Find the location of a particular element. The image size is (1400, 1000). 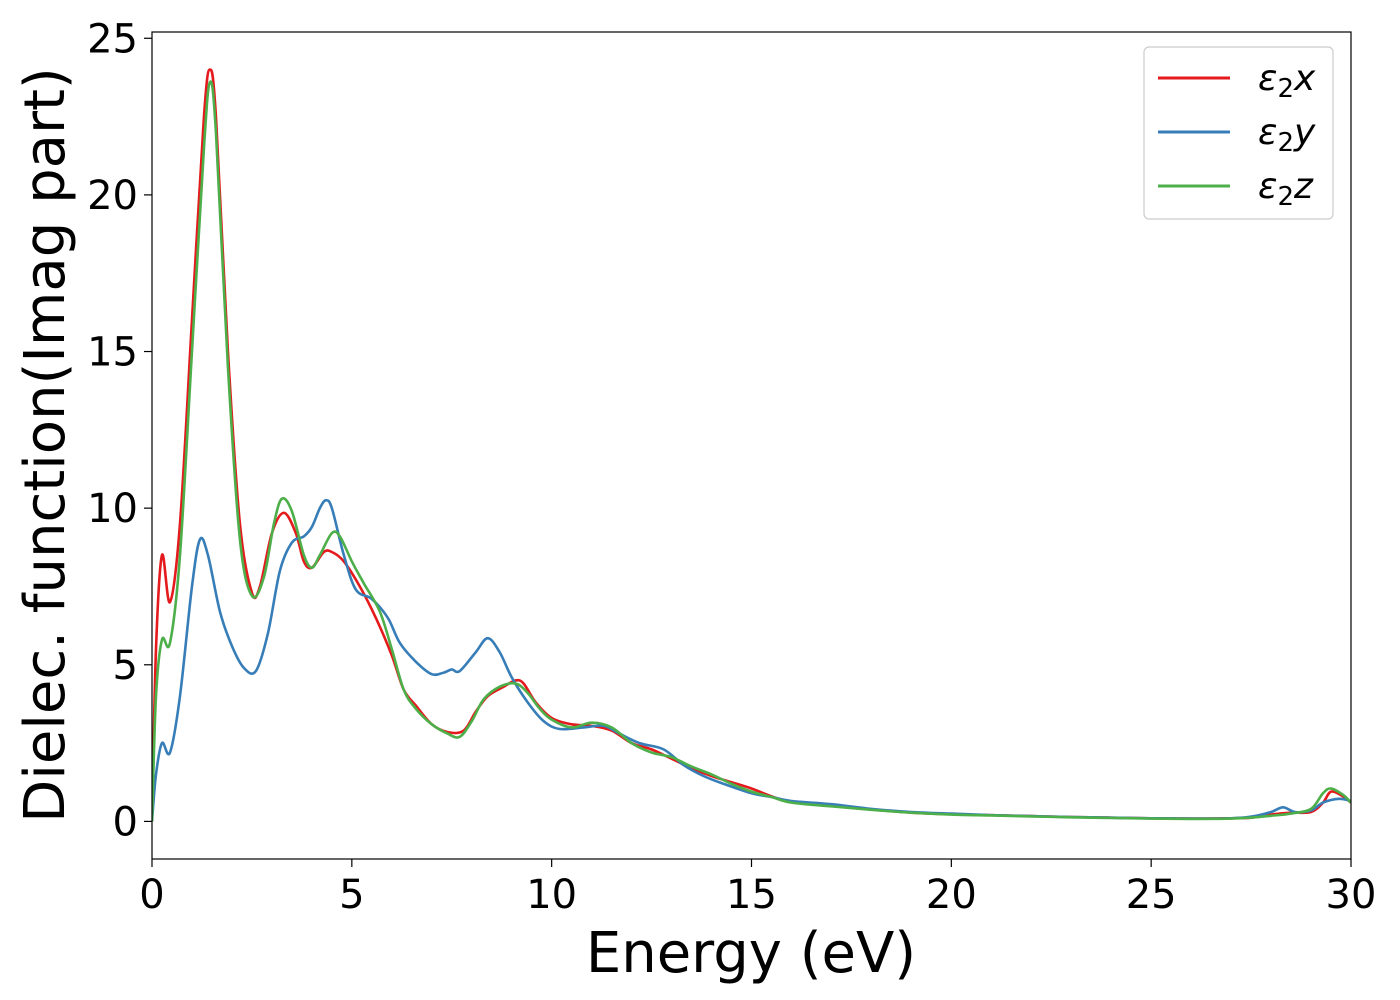

x-axis-title: Energy (eV) is located at coordinates (751, 953).